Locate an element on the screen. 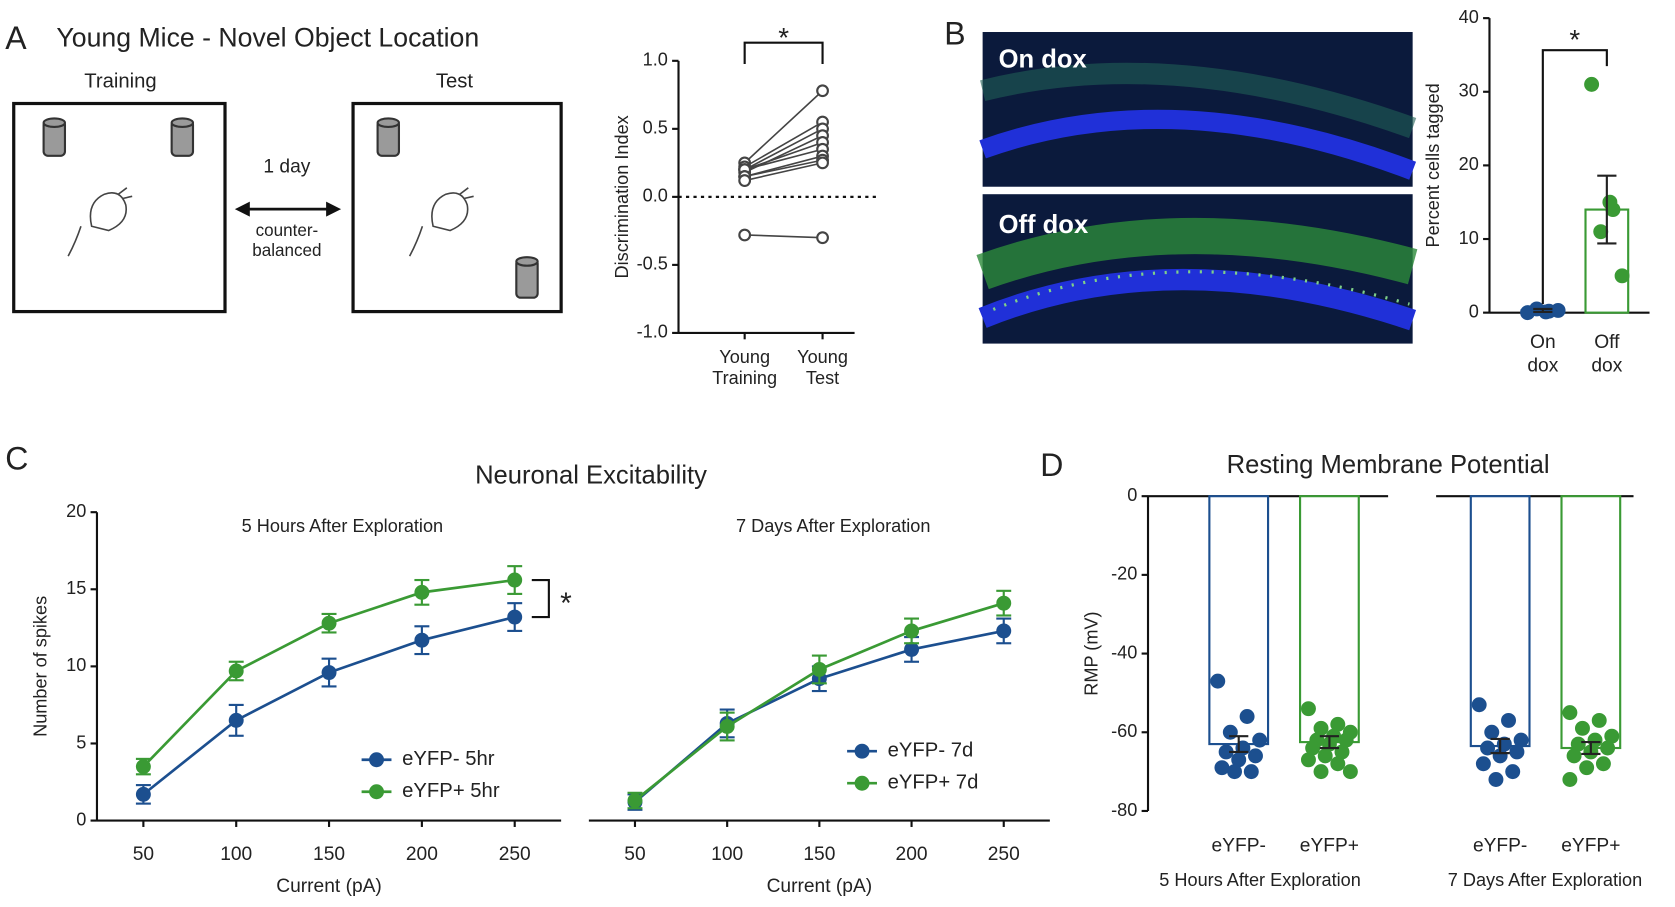 The image size is (1675, 907). chart-title: Neuronal Excitability is located at coordinates (591, 476).